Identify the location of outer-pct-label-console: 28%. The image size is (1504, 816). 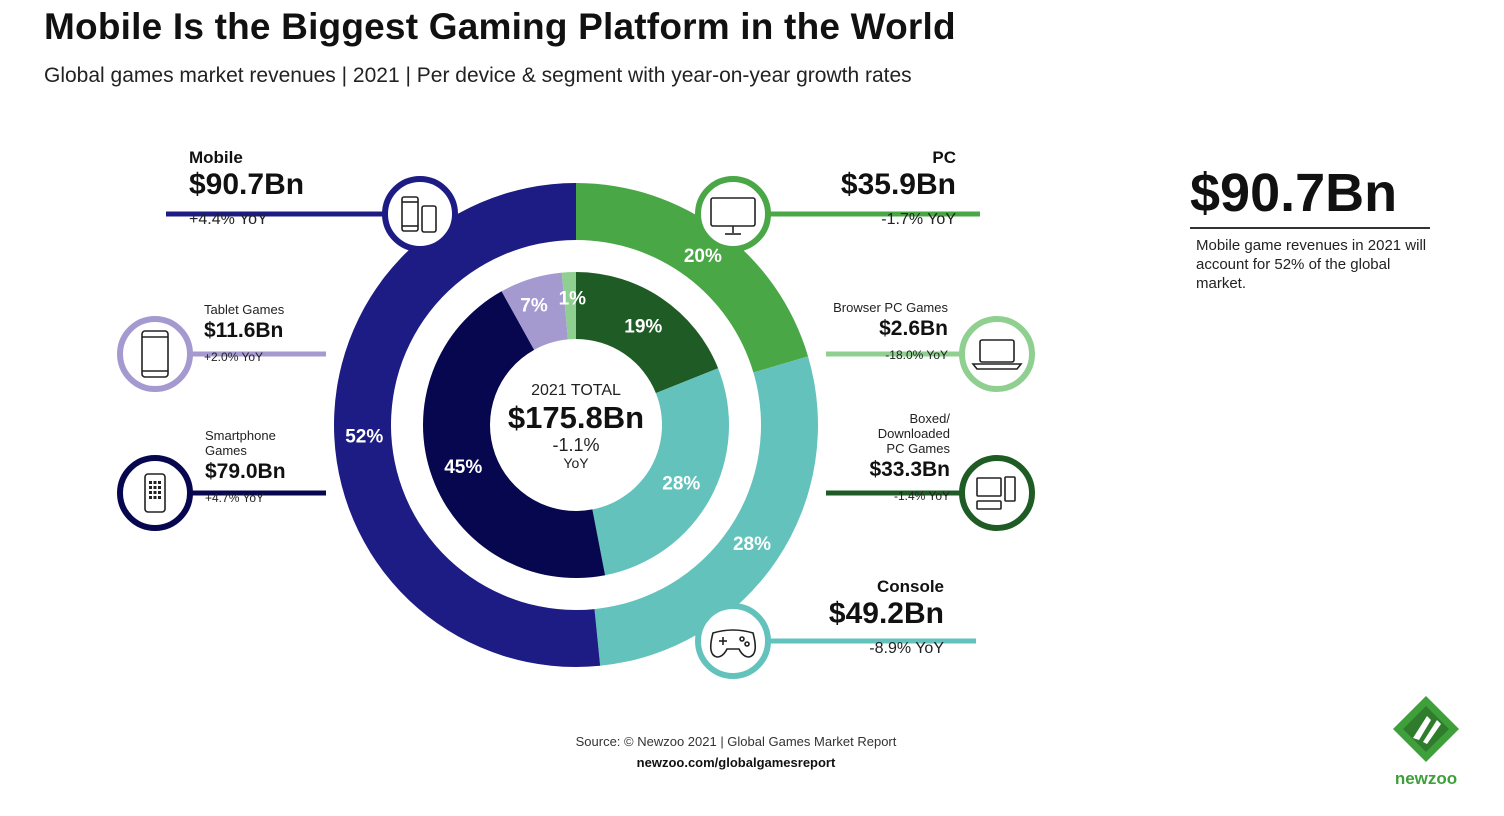
(752, 544).